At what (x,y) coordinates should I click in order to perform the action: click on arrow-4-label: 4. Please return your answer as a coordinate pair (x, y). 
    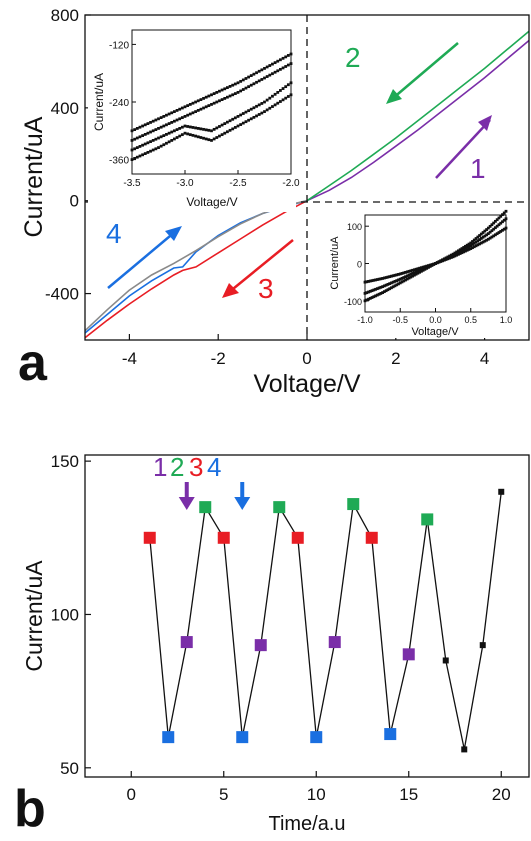
    Looking at the image, I should click on (114, 233).